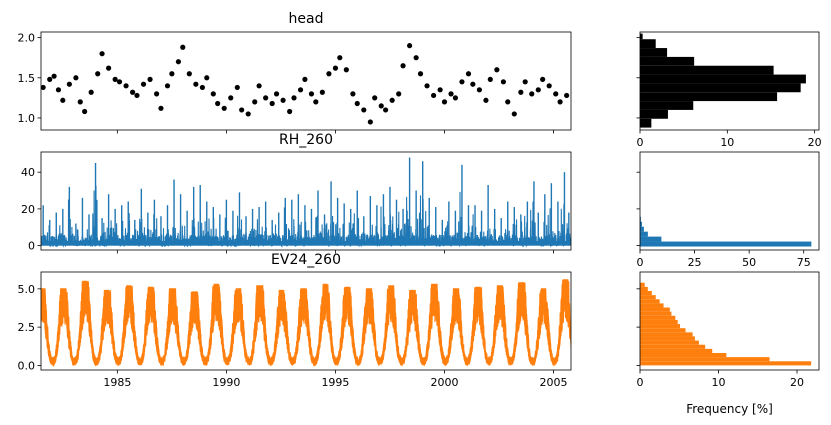 The height and width of the screenshot is (425, 831). I want to click on y-tick-label: 0, so click(31, 246).